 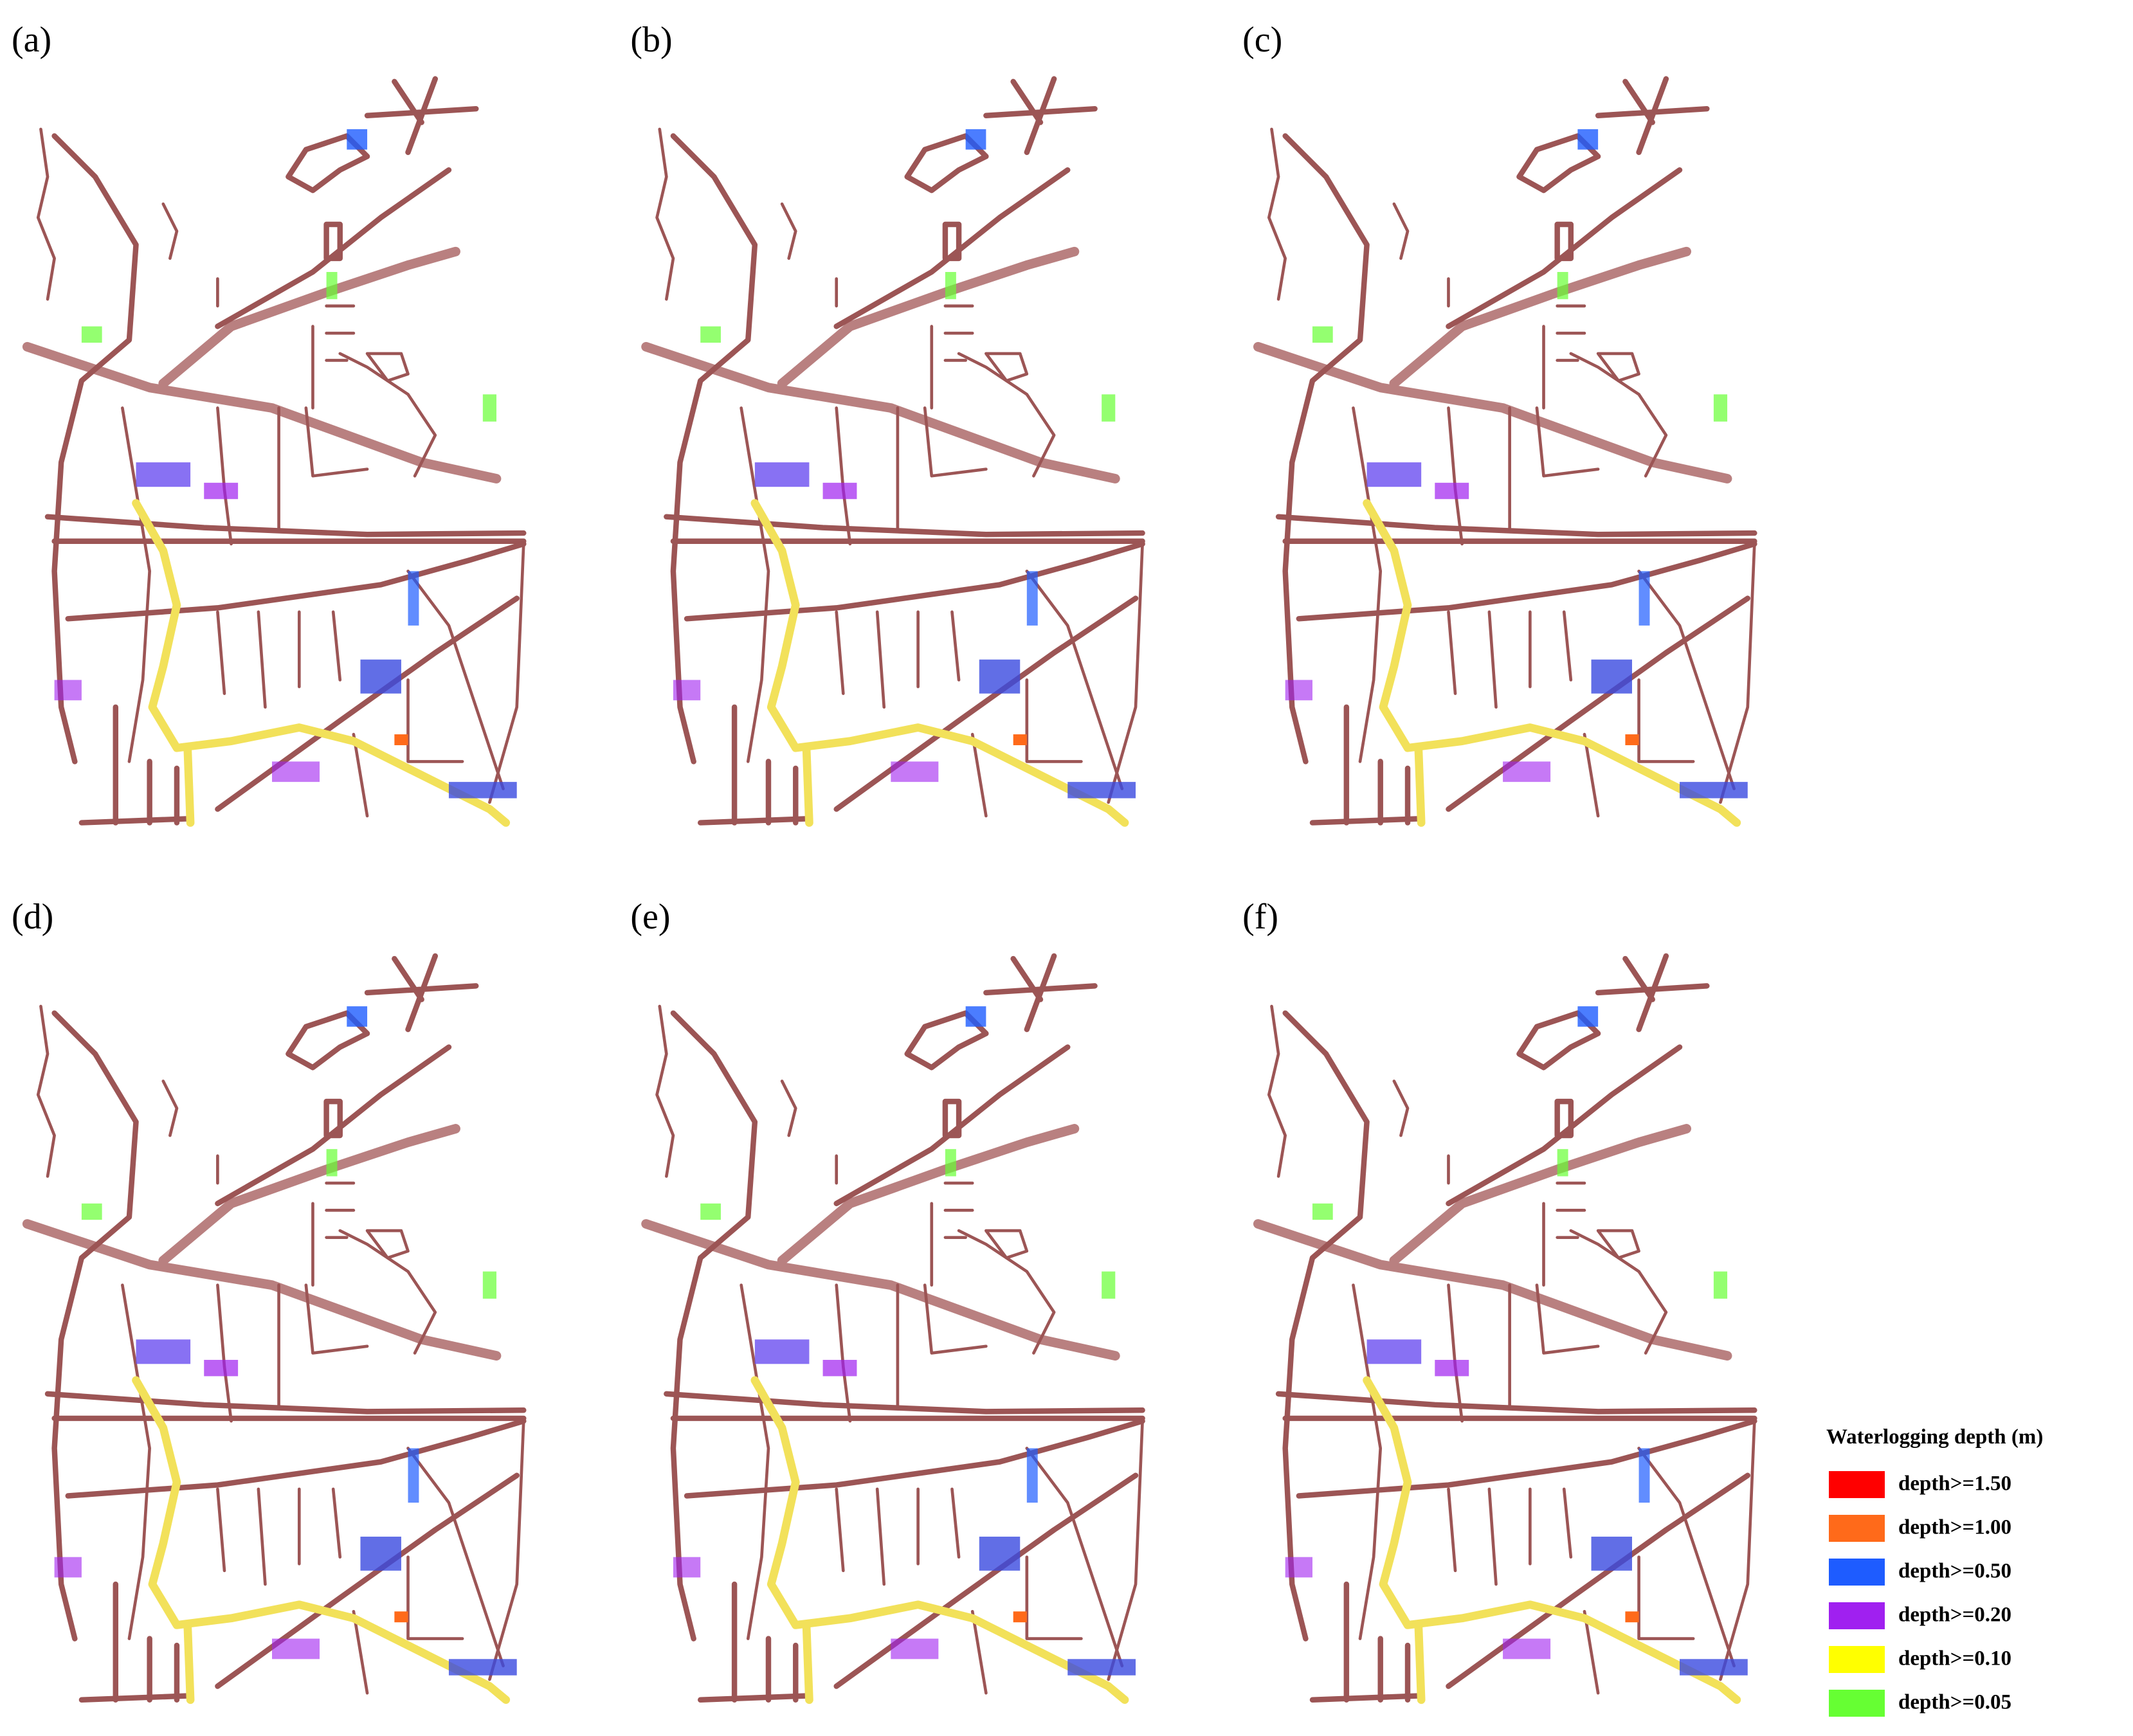 I want to click on map-panel: (f), so click(x=1498, y=1298).